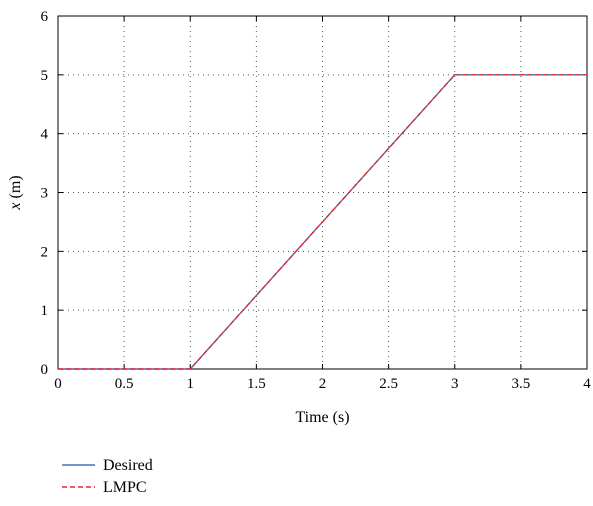  Describe the element at coordinates (45, 311) in the screenshot. I see `y-tick-label: 1` at that location.